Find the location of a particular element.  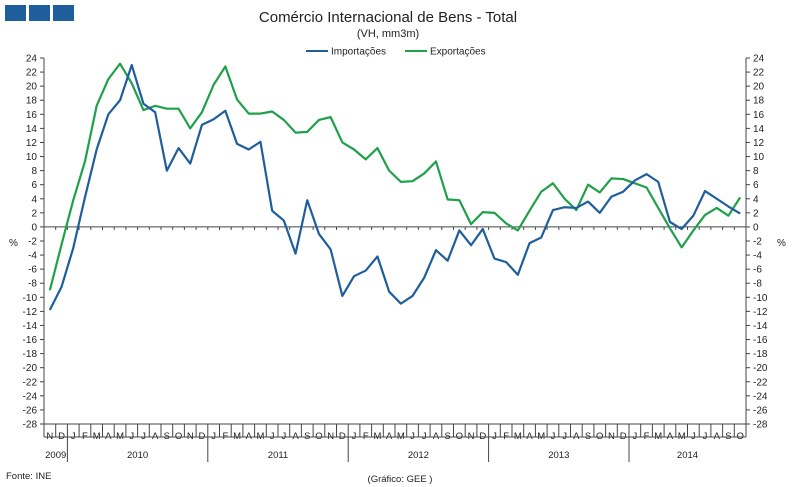

y-tick-label-left: -4 is located at coordinates (32, 256).